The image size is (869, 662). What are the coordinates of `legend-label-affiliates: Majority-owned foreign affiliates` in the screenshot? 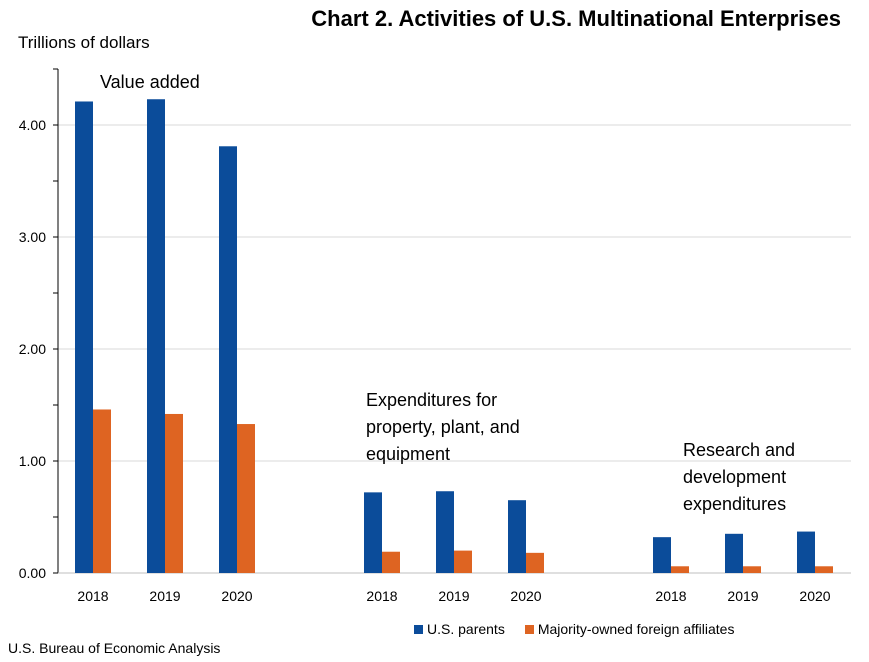 It's located at (636, 629).